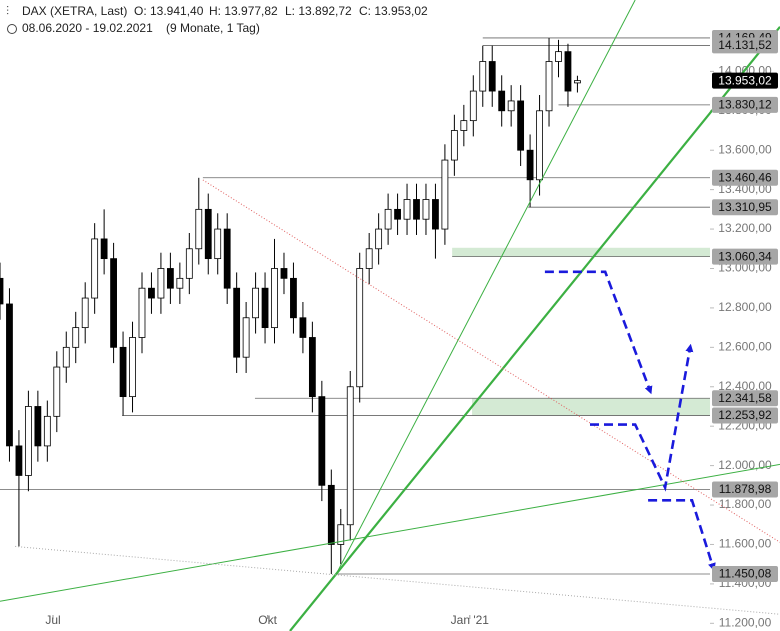 This screenshot has width=780, height=631. Describe the element at coordinates (745, 465) in the screenshot. I see `y-tick-label: 12.000,00` at that location.